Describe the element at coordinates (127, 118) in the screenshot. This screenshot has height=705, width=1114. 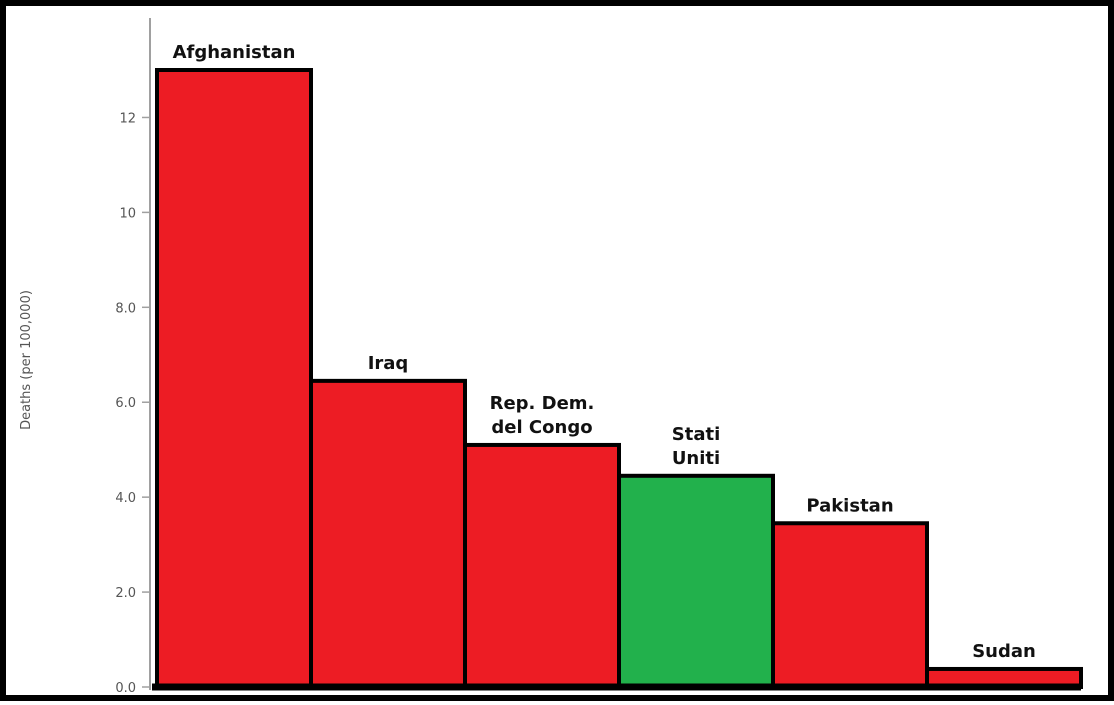
I see `y-tick-label: 12` at that location.